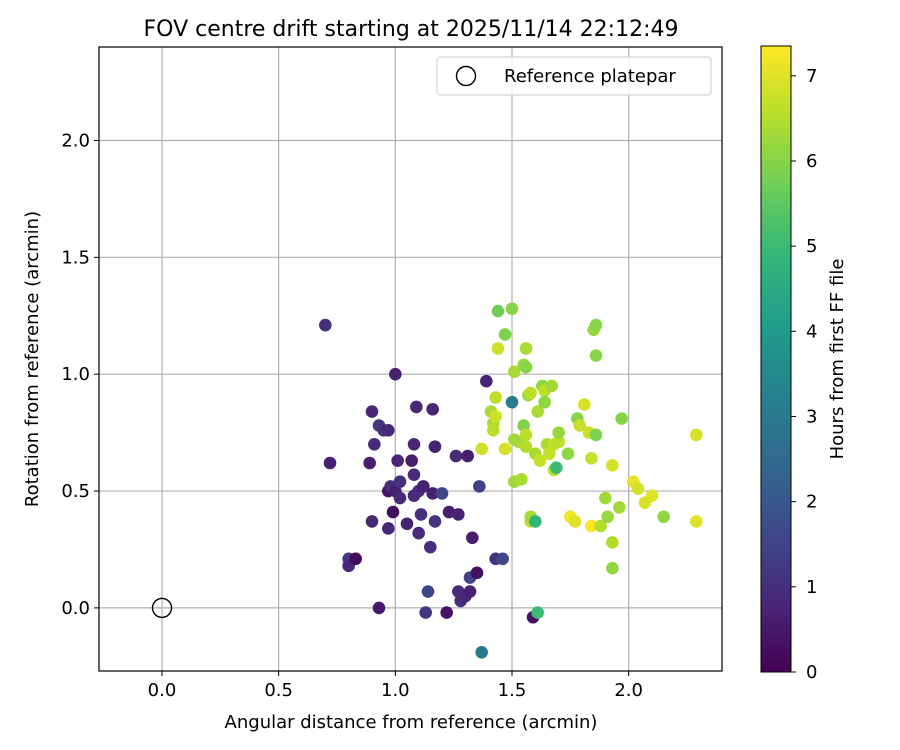 The image size is (900, 750). I want to click on colorbar-tick-label: 7, so click(811, 76).